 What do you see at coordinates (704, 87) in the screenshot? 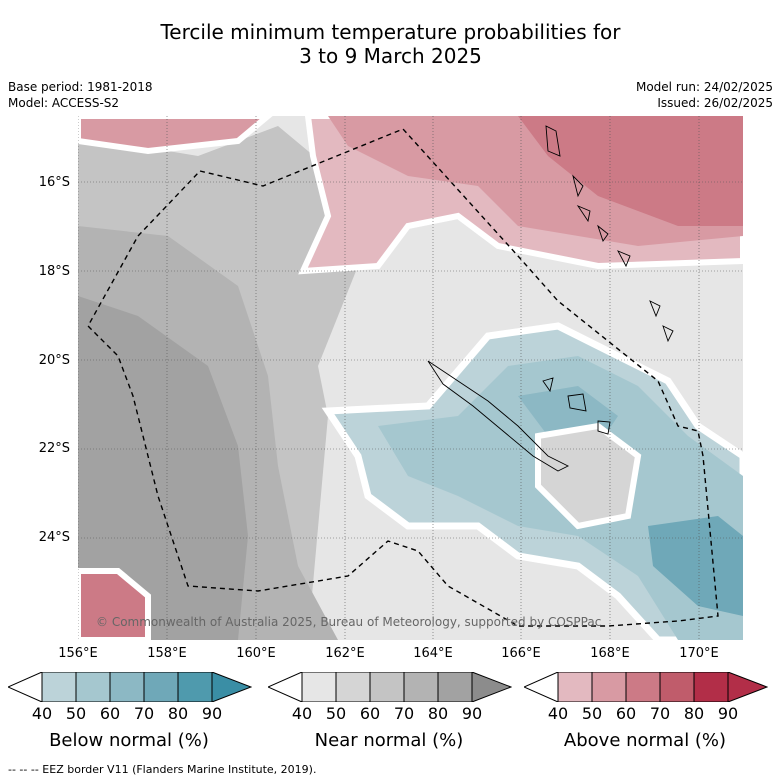
I see `model-run: Model run: 24/02/2025` at bounding box center [704, 87].